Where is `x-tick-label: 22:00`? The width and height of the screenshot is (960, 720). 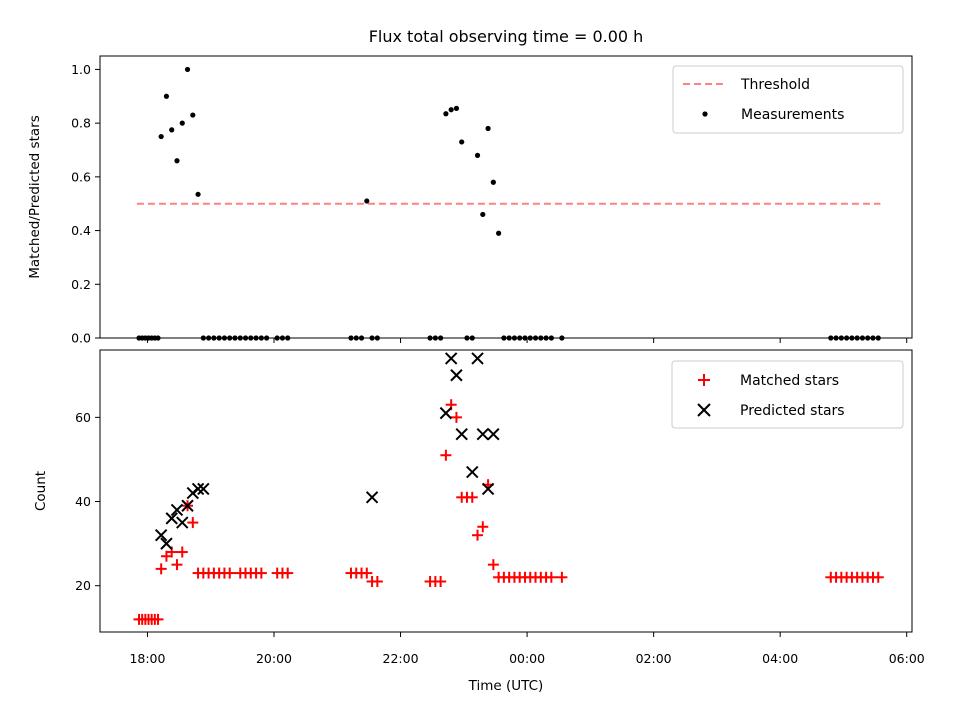
x-tick-label: 22:00 is located at coordinates (401, 658).